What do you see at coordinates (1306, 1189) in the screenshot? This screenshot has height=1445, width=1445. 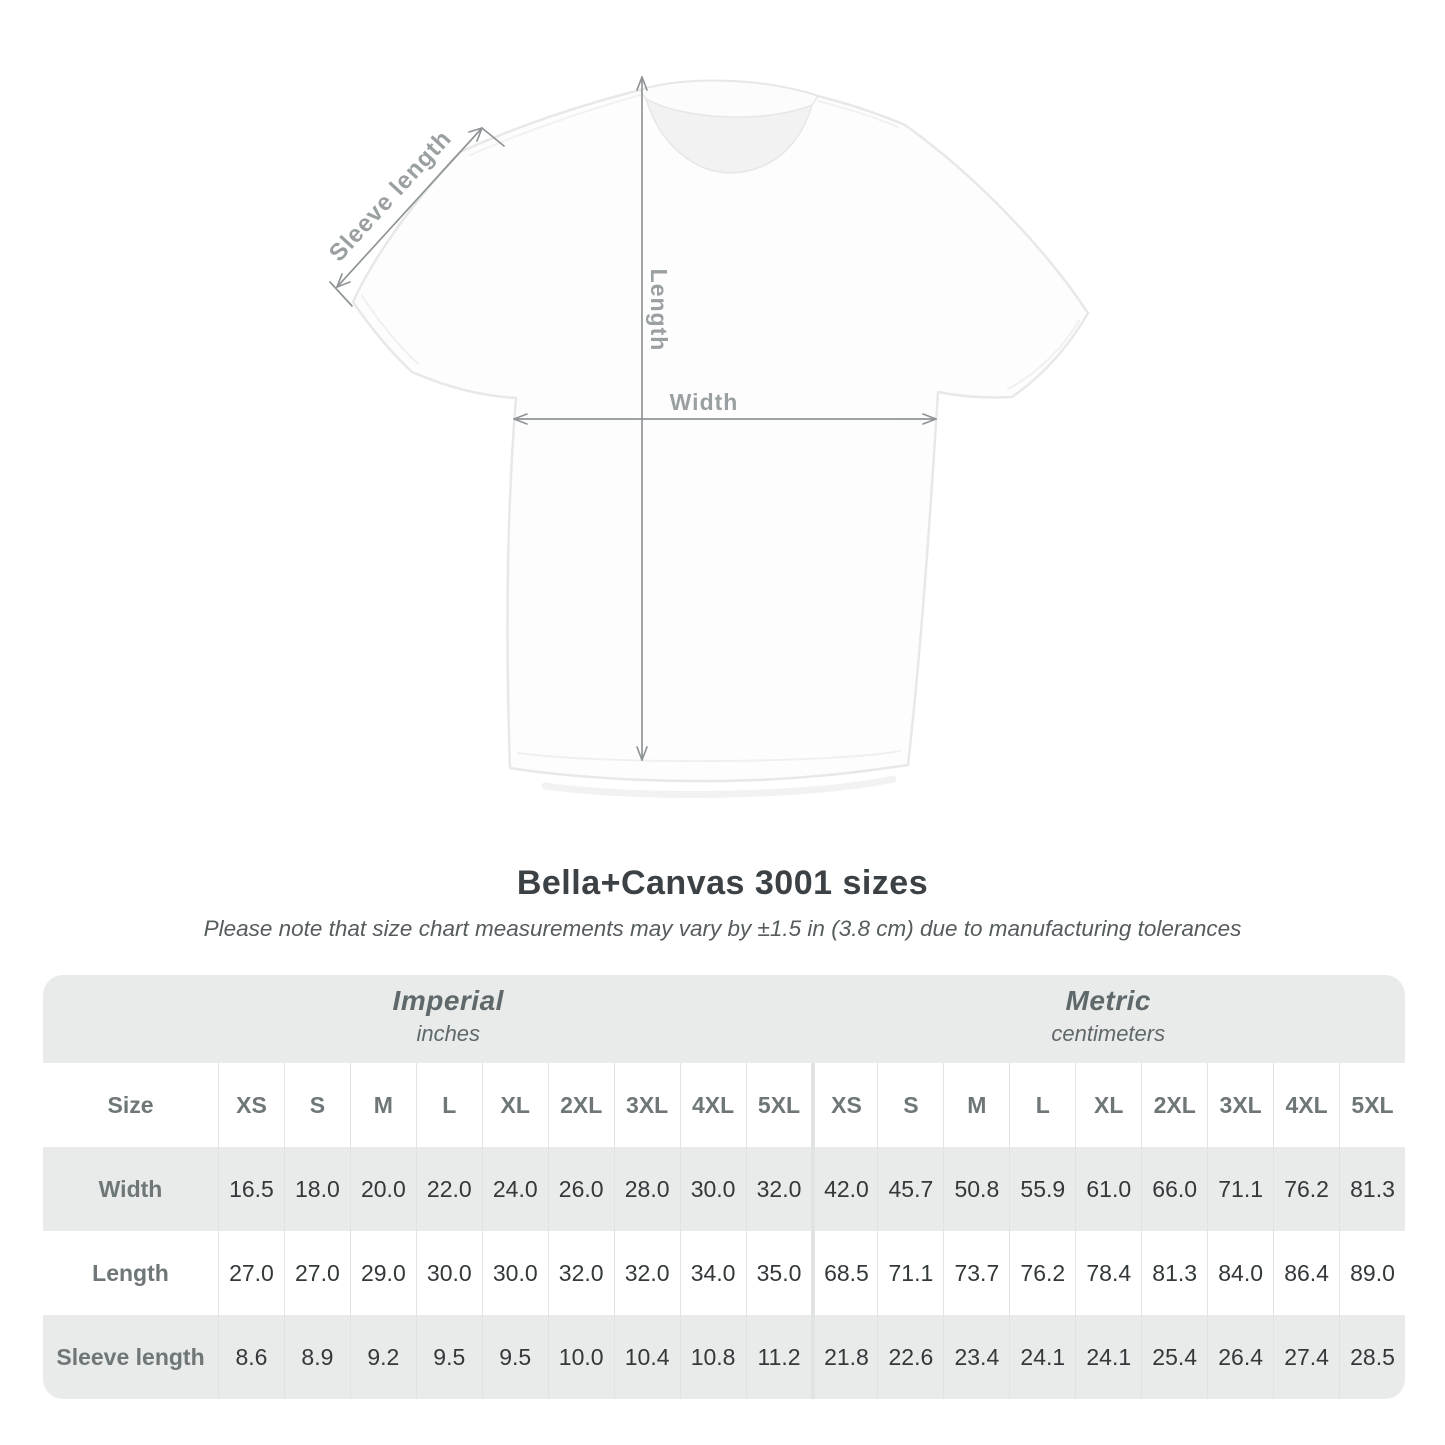 I see `cell-metric-4xl: 76.2` at bounding box center [1306, 1189].